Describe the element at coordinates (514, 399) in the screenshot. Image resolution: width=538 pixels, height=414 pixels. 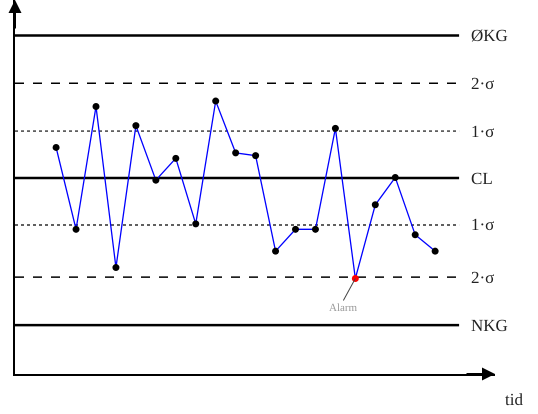
I see `x-axis-title: tid` at that location.